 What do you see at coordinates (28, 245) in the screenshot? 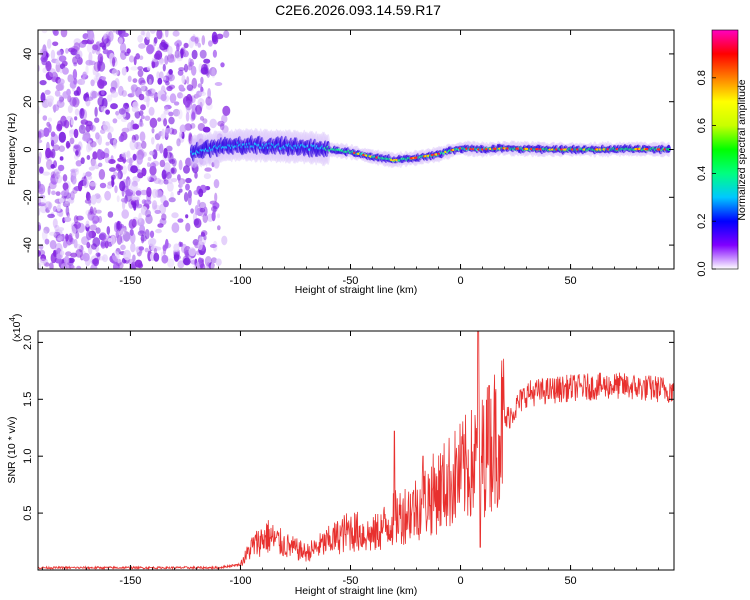
I see `y-tick-label: -40` at bounding box center [28, 245].